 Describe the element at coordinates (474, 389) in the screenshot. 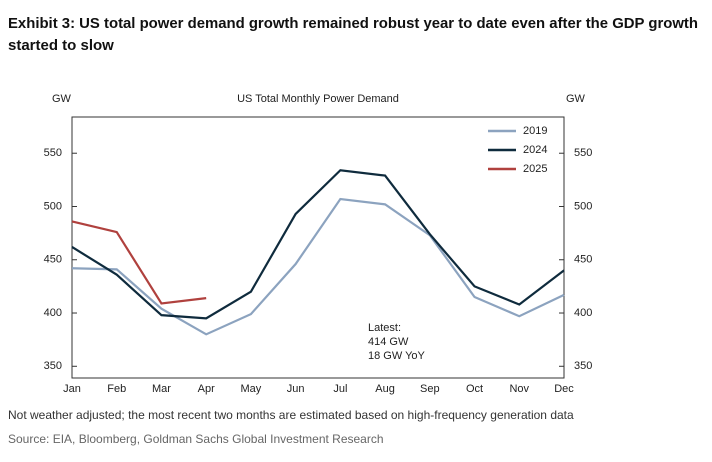

I see `x-tick-label: Oct` at that location.